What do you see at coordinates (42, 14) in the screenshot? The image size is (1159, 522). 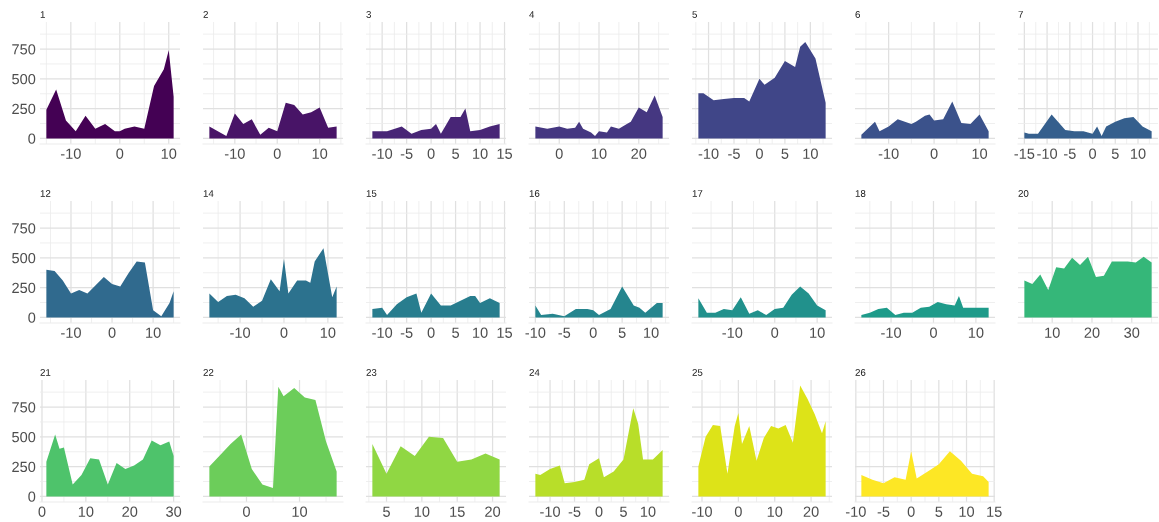 I see `chart-title: 1` at bounding box center [42, 14].